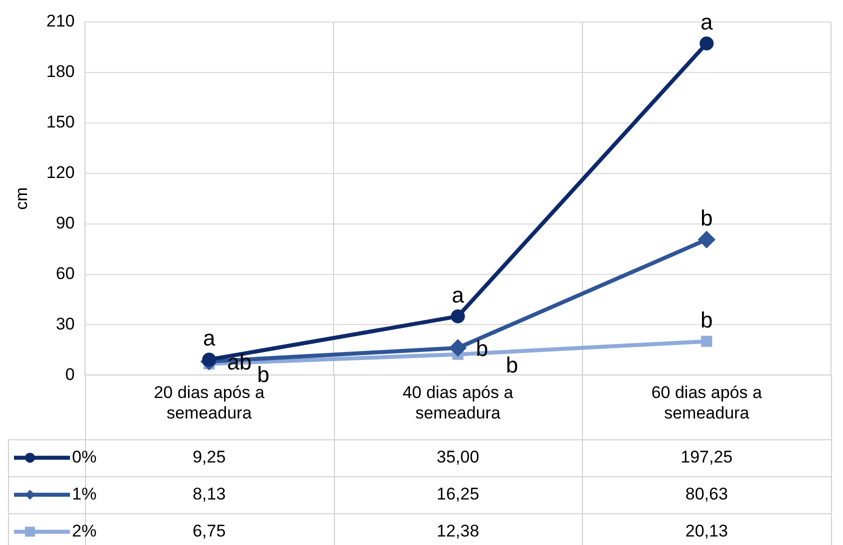  Describe the element at coordinates (70, 374) in the screenshot. I see `y-tick-label: 0` at that location.